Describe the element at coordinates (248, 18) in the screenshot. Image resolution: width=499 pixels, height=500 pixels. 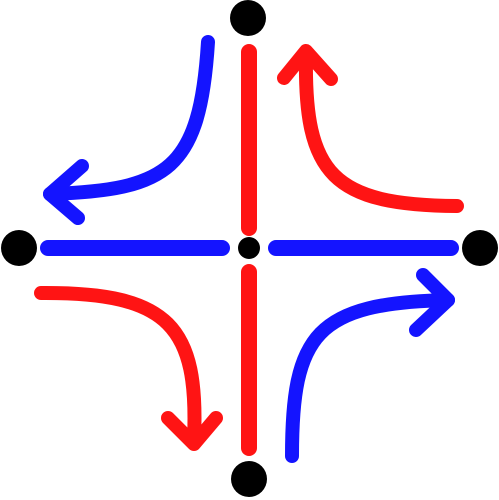
I see `node-top` at that location.